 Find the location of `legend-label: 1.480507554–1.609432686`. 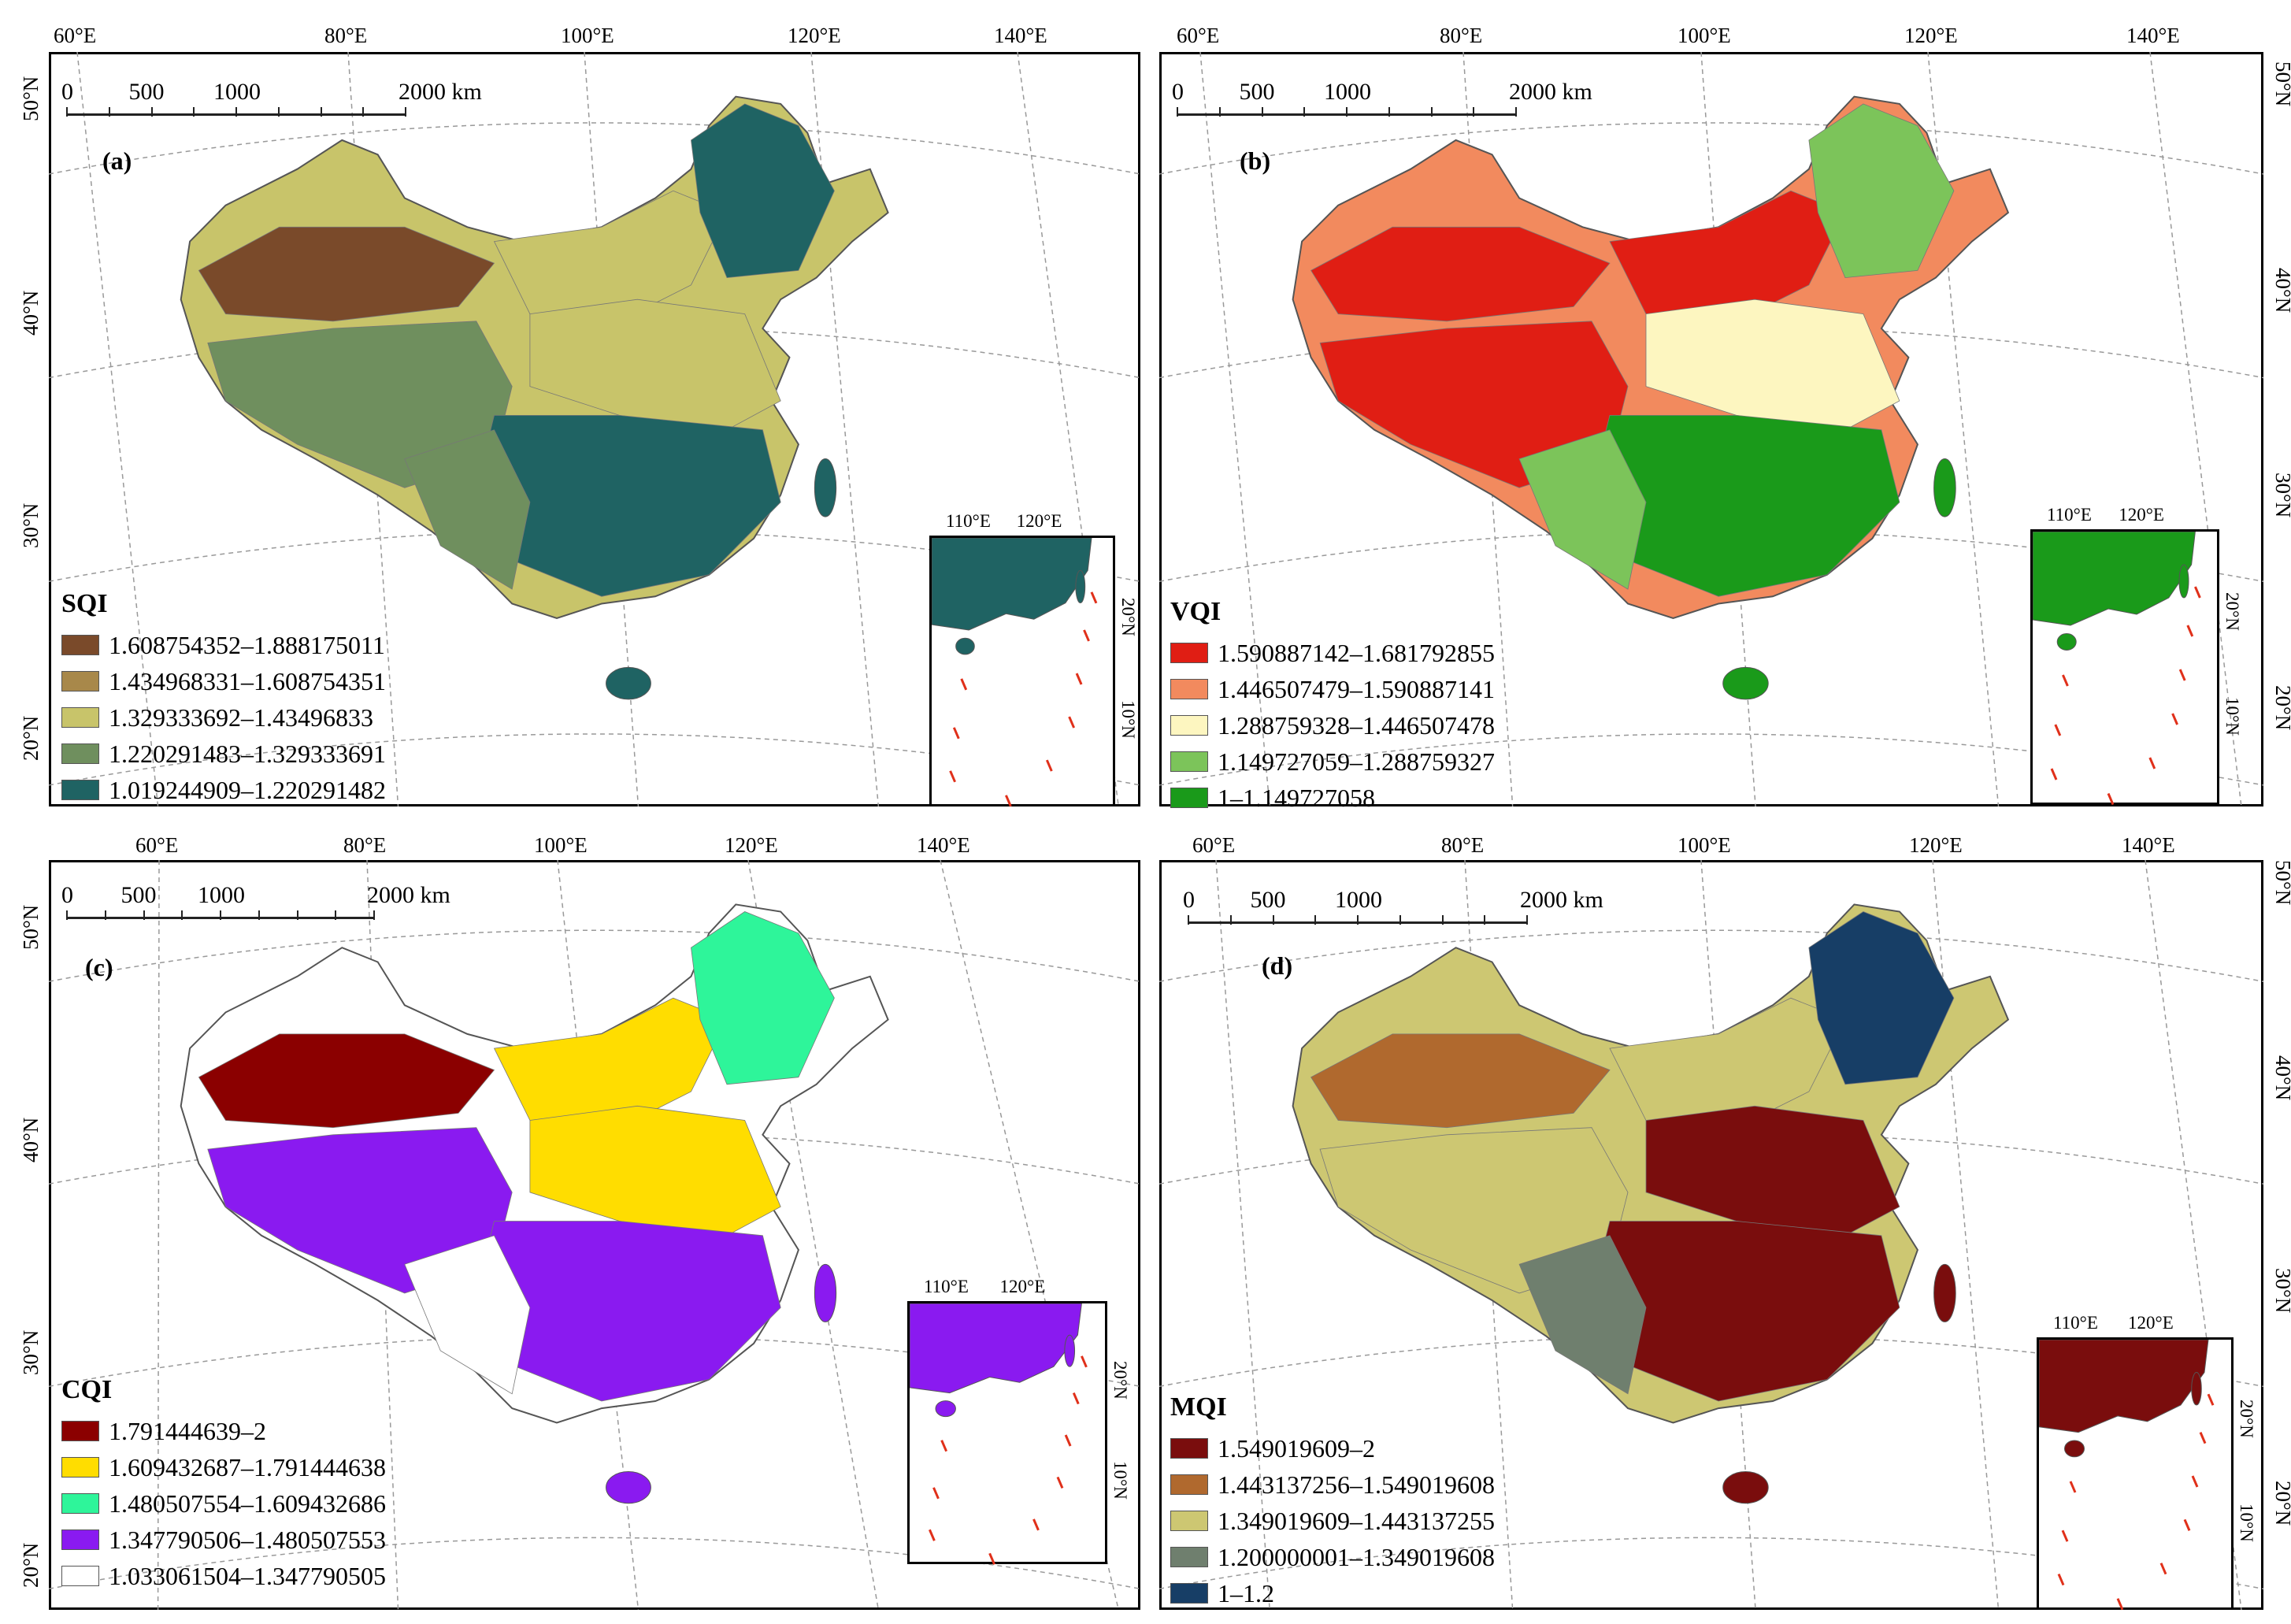

legend-label: 1.480507554–1.609432686 is located at coordinates (247, 1503).